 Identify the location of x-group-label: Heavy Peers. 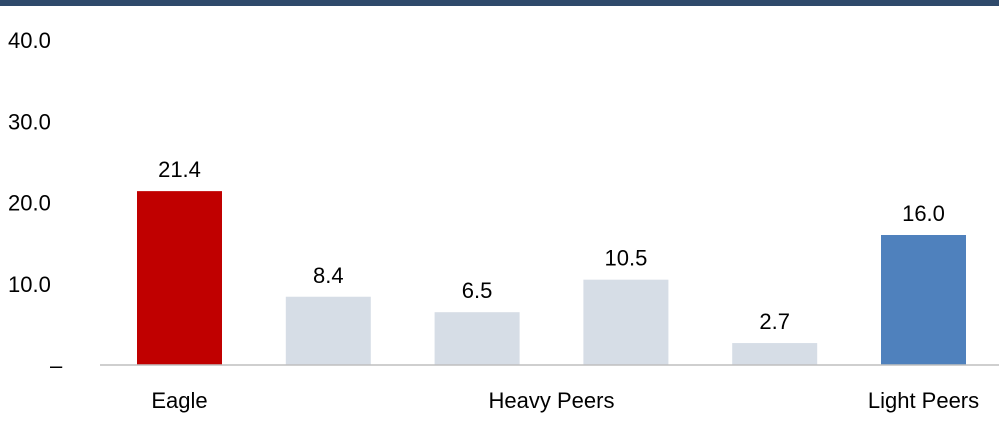
(552, 400).